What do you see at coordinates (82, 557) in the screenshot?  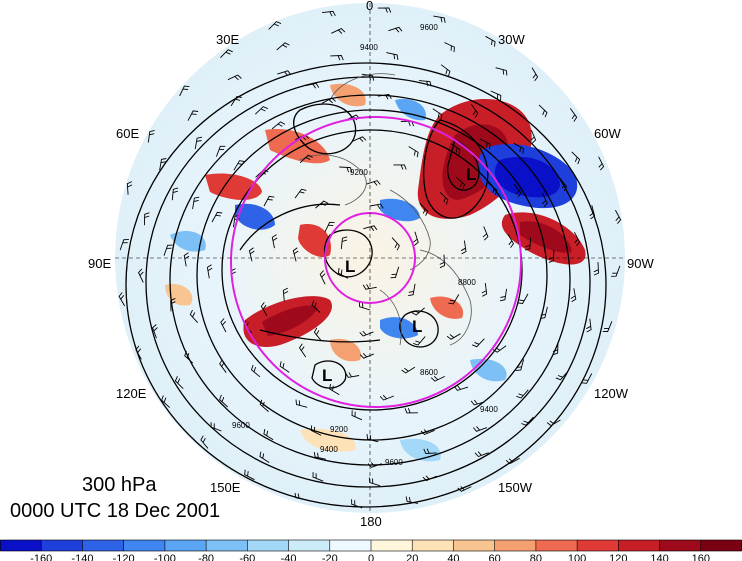 I see `colorbar-tick-label: -140` at bounding box center [82, 557].